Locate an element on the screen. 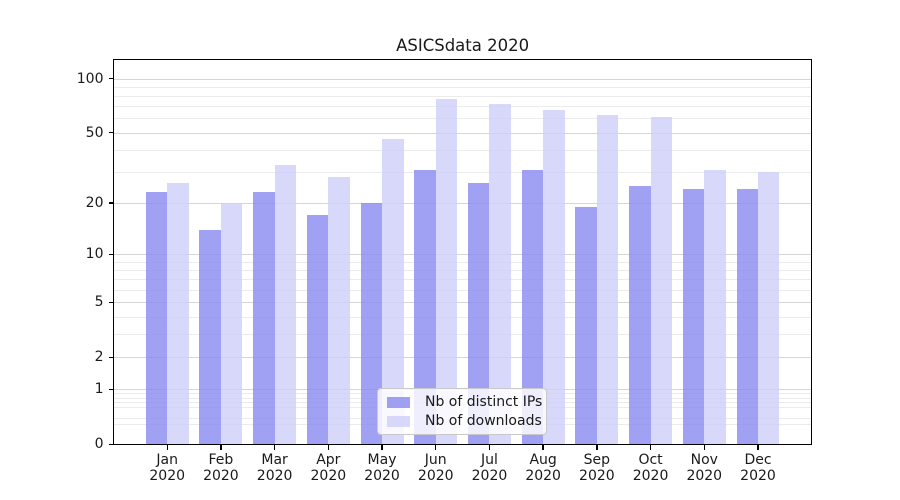 This screenshot has height=500, width=900. ytick-label-2: 2 is located at coordinates (99, 357).